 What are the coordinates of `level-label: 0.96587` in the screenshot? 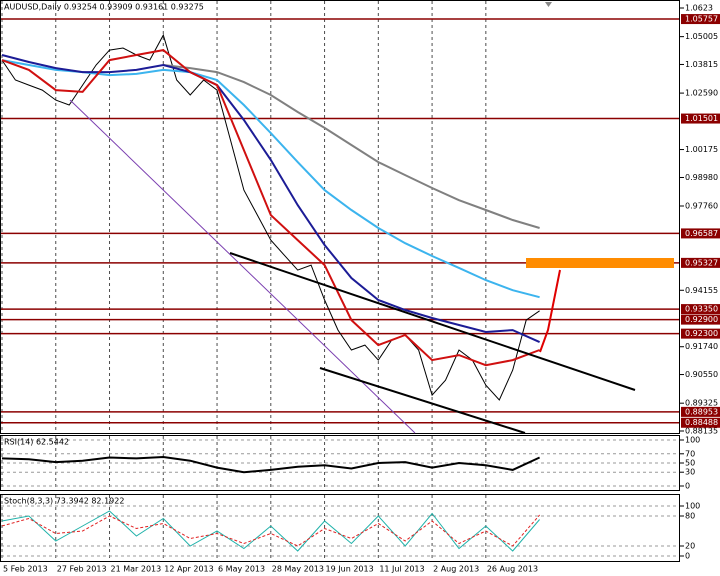 It's located at (701, 233).